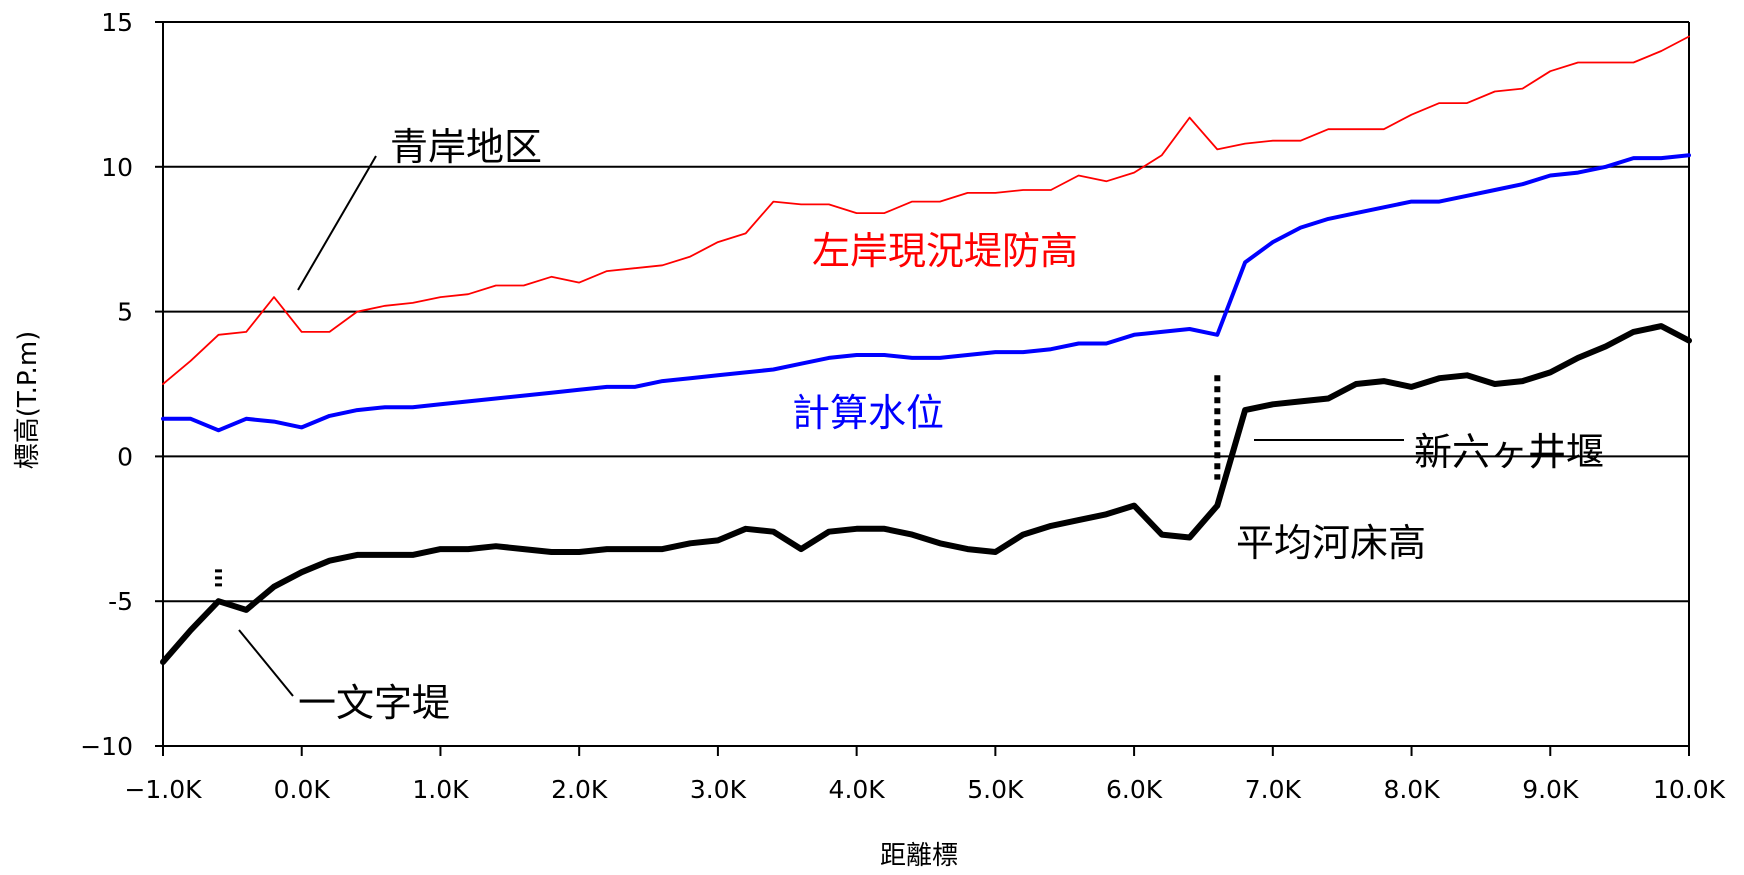  I want to click on y-tick-label: 5, so click(125, 312).